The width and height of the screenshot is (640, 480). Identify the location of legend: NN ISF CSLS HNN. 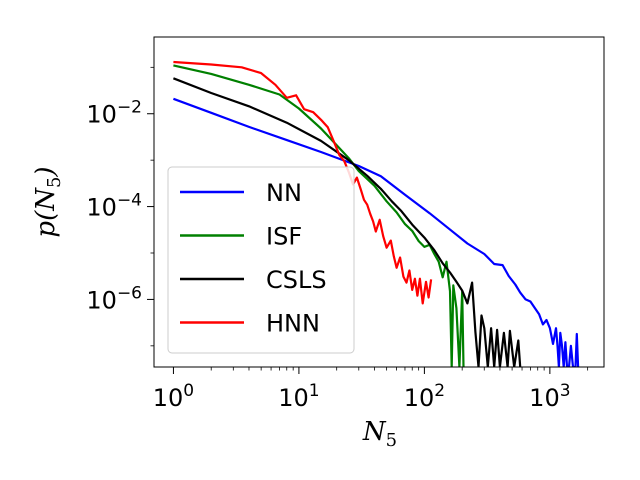
(261, 260).